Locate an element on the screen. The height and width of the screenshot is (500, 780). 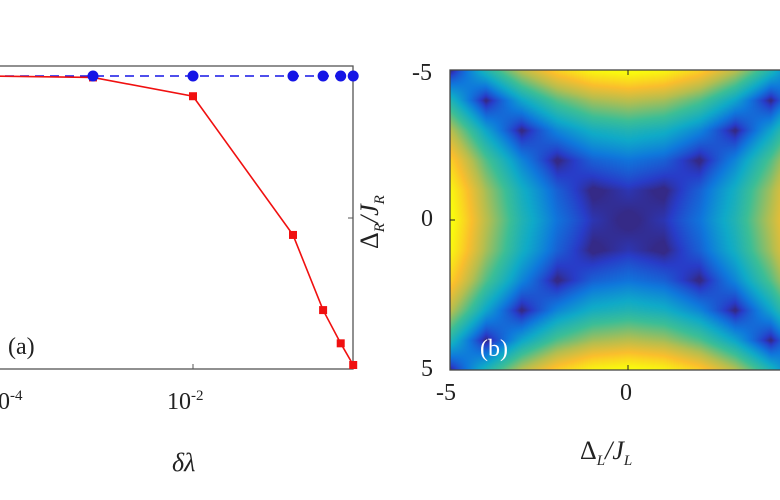
x-tick-label: 0 is located at coordinates (626, 393).